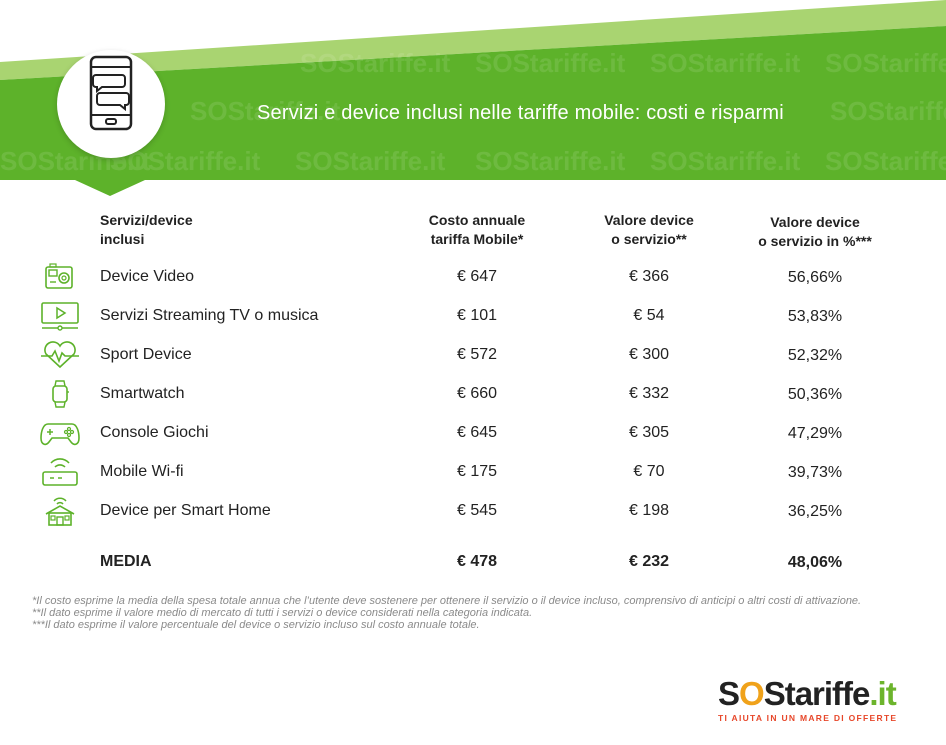 This screenshot has width=946, height=745. What do you see at coordinates (122, 239) in the screenshot?
I see `column-header-services-line2: inclusi` at bounding box center [122, 239].